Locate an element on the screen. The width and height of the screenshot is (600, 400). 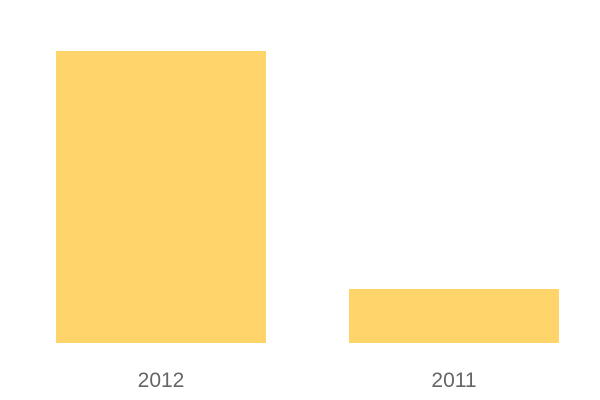
bar-2011 is located at coordinates (454, 315).